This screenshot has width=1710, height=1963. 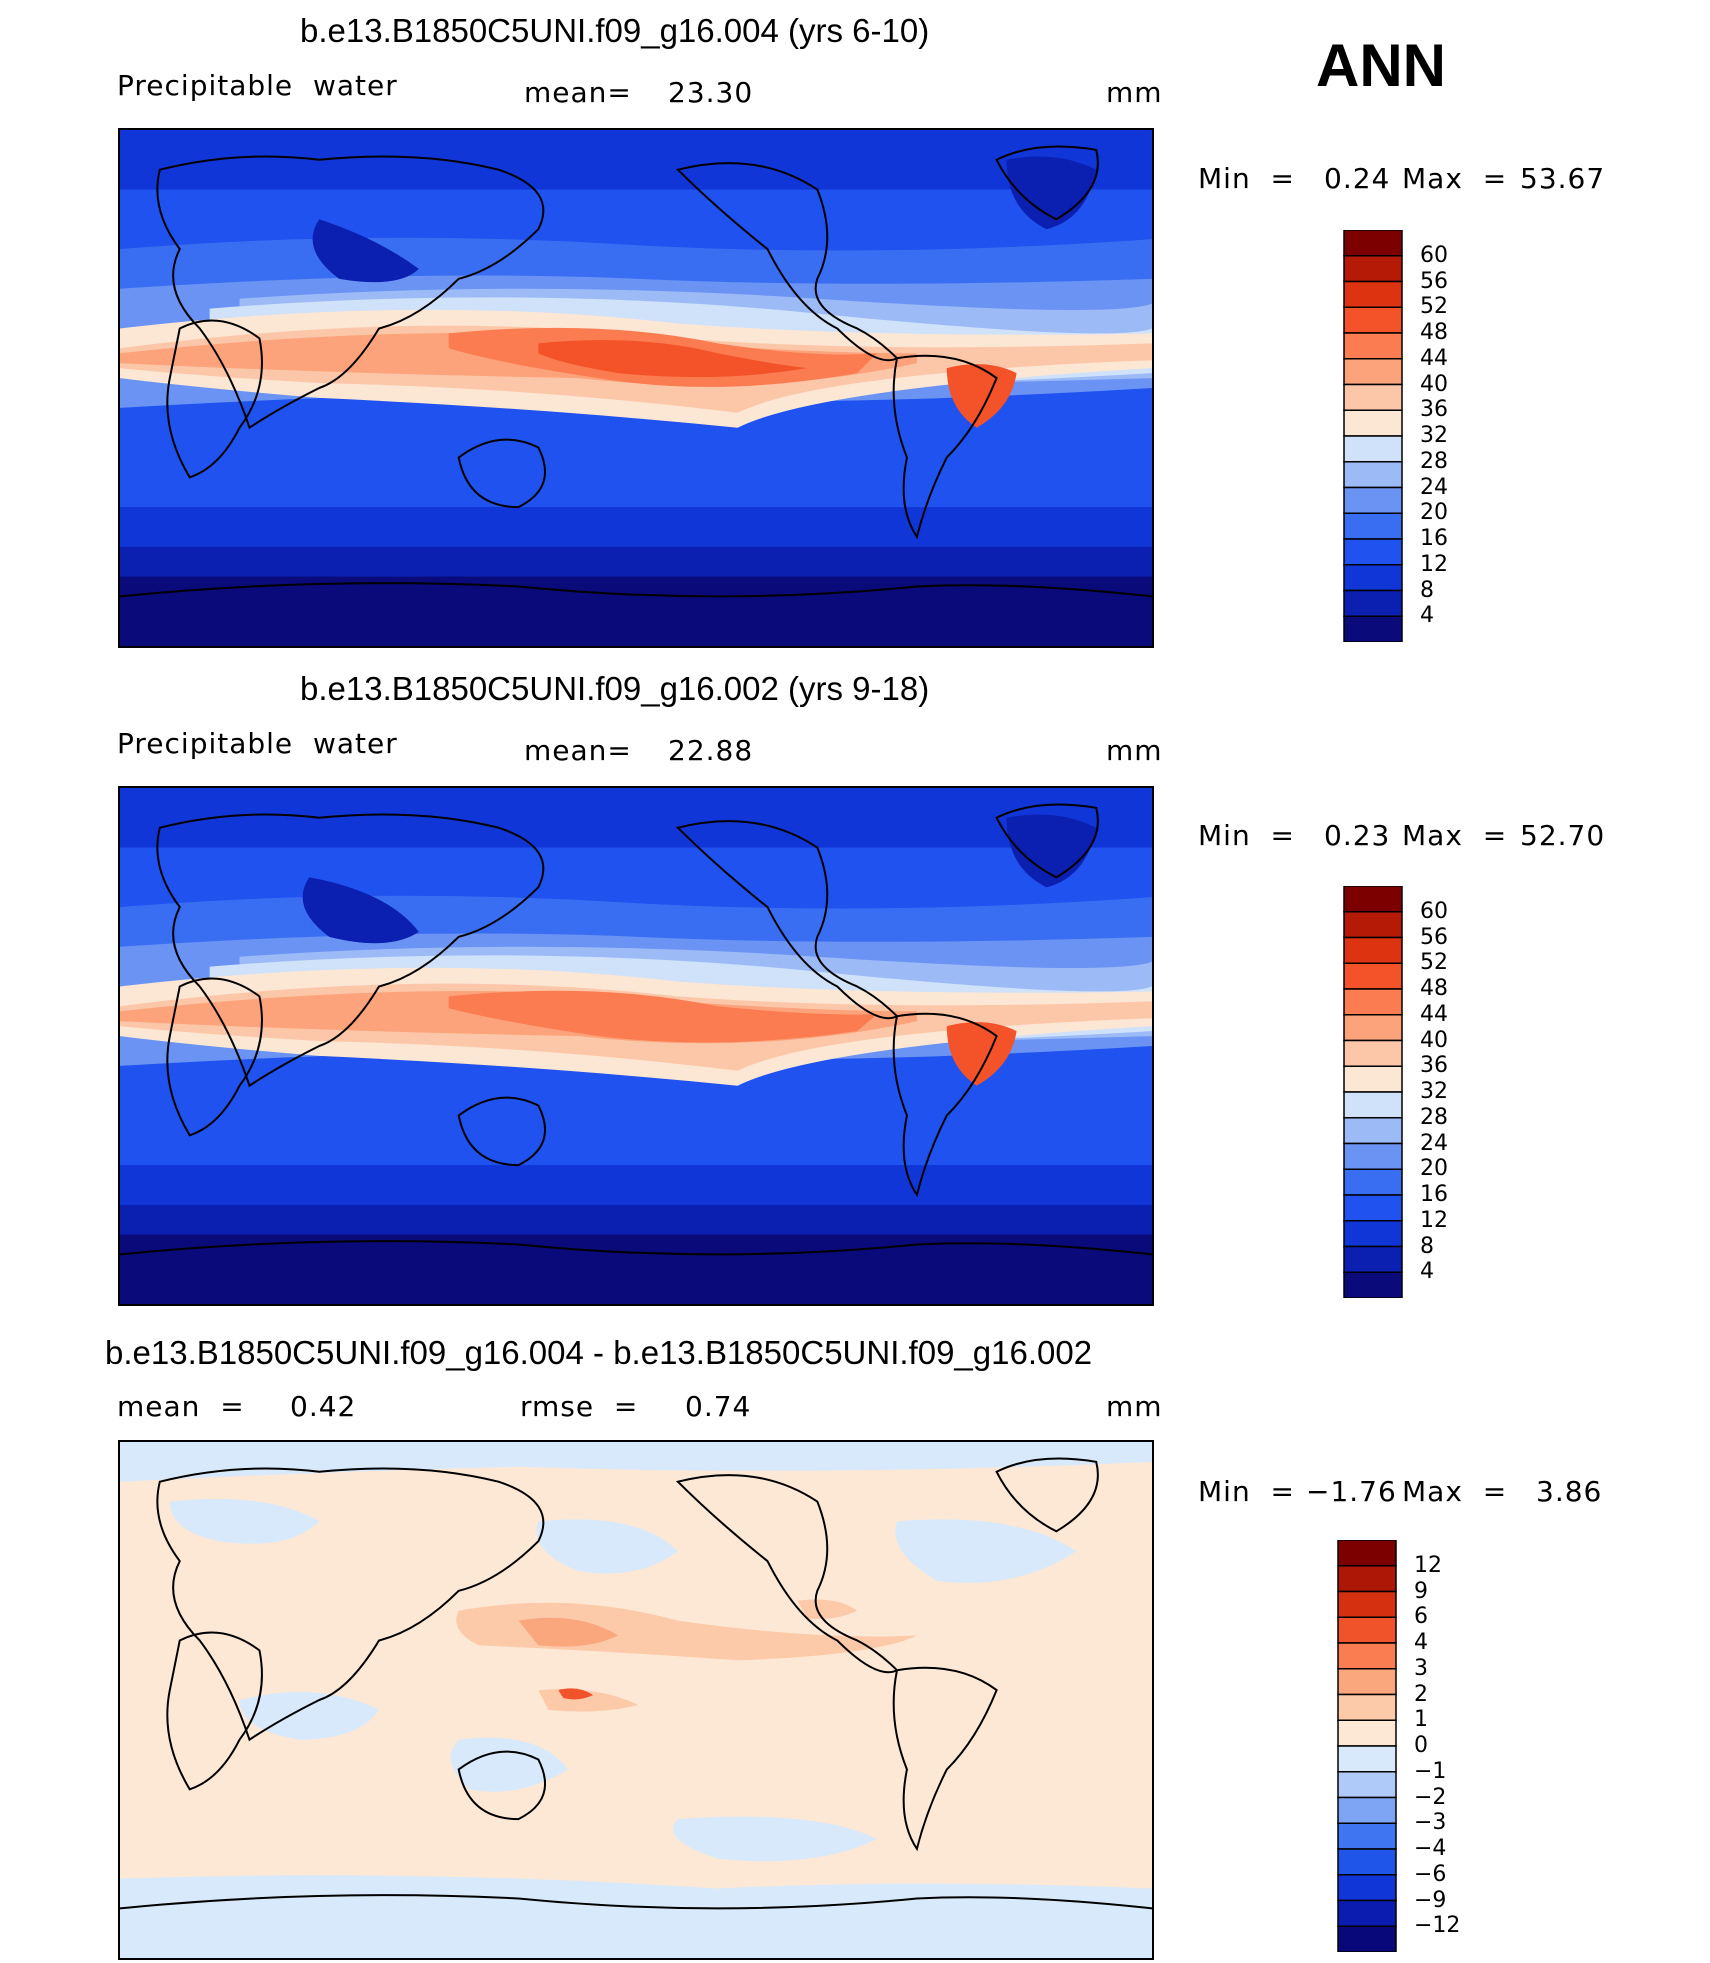 What do you see at coordinates (1134, 92) in the screenshot?
I see `panel1-units: mm` at bounding box center [1134, 92].